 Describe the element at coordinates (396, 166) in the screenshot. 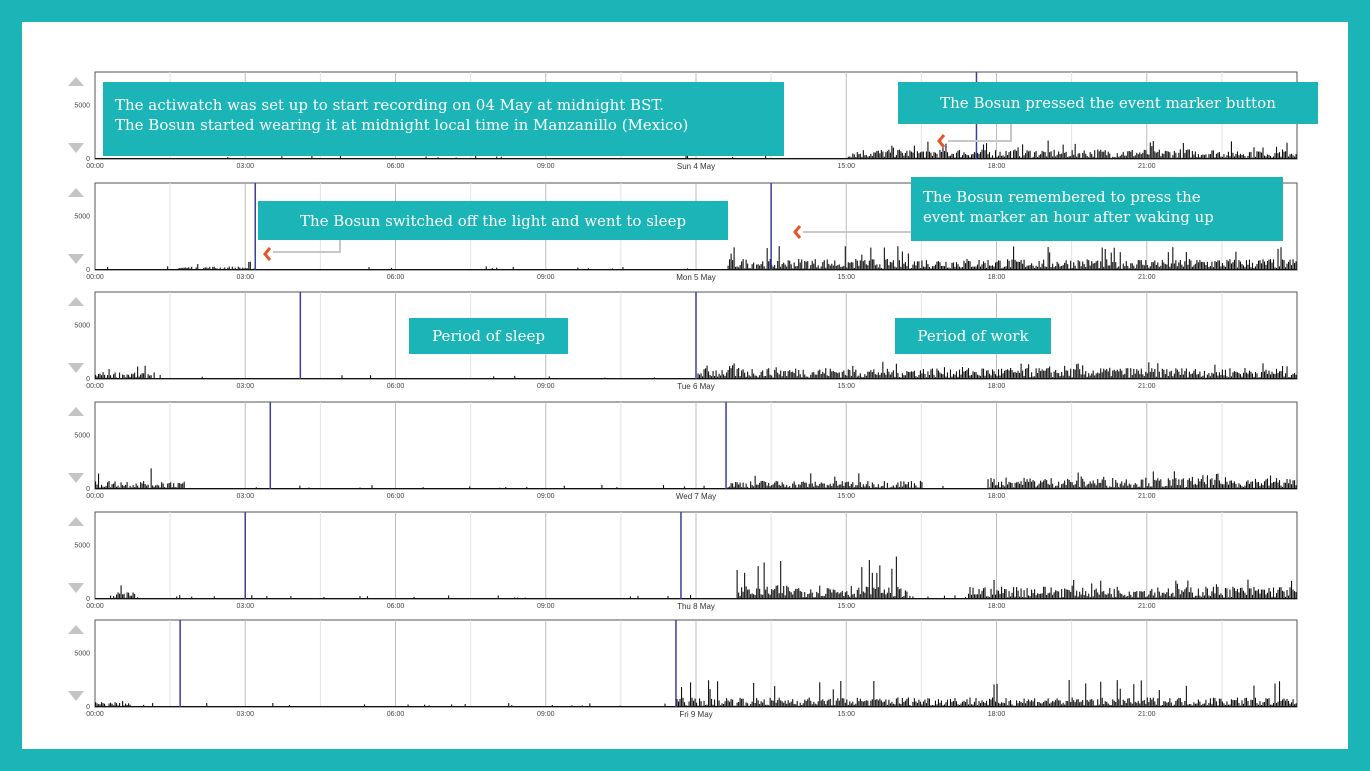

I see `x-tick-label: 06:00` at that location.